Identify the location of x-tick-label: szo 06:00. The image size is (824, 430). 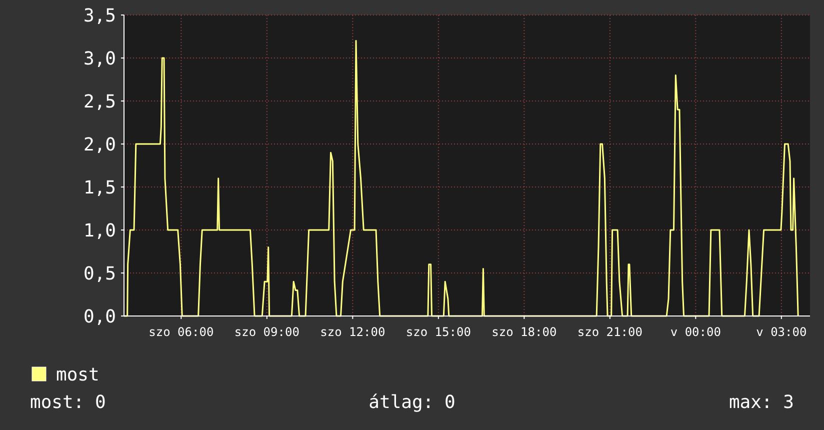
(181, 332).